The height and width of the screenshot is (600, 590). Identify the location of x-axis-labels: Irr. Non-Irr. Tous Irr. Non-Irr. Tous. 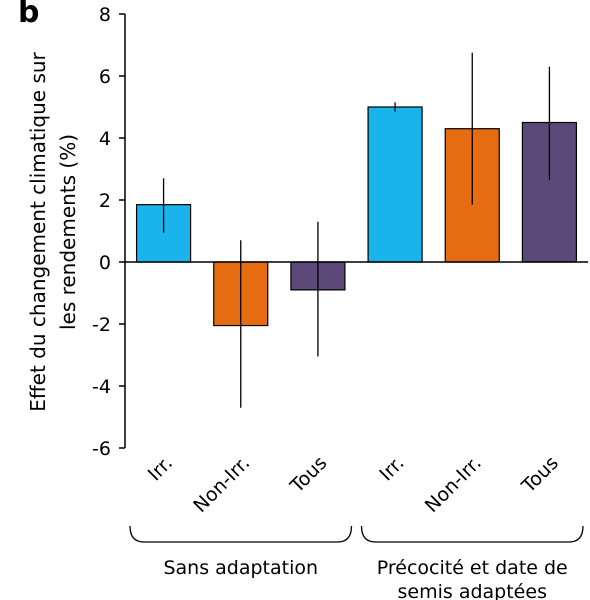
(353, 484).